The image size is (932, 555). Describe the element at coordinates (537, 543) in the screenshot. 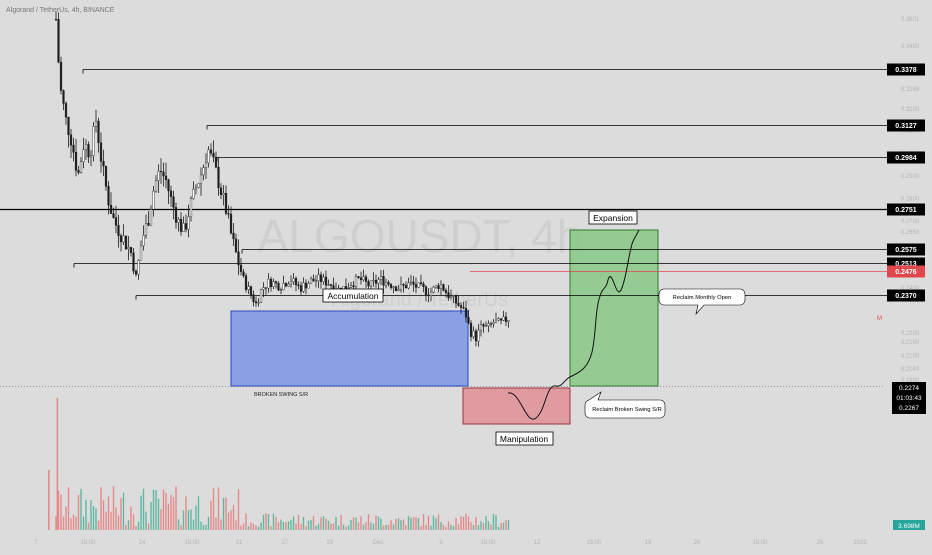

I see `x-tick-label: 12` at that location.